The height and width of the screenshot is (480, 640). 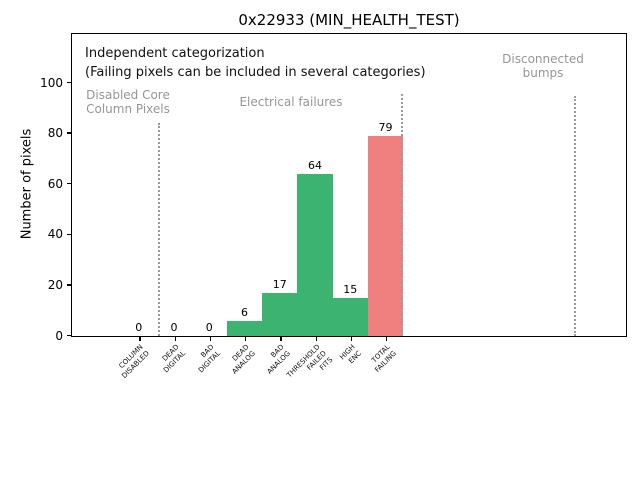 What do you see at coordinates (55, 133) in the screenshot?
I see `y-tick-label: 80` at bounding box center [55, 133].